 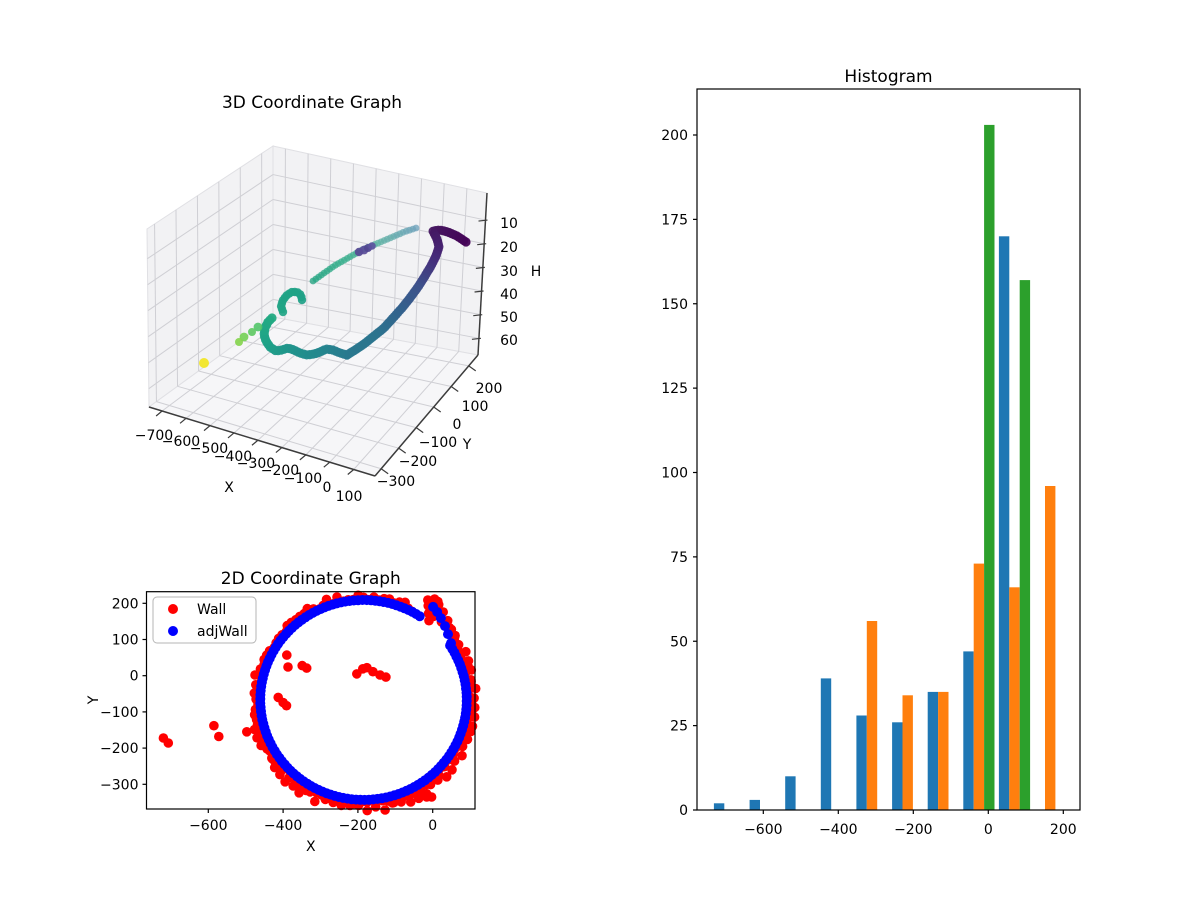 I want to click on y-tick-label: 175, so click(x=674, y=220).